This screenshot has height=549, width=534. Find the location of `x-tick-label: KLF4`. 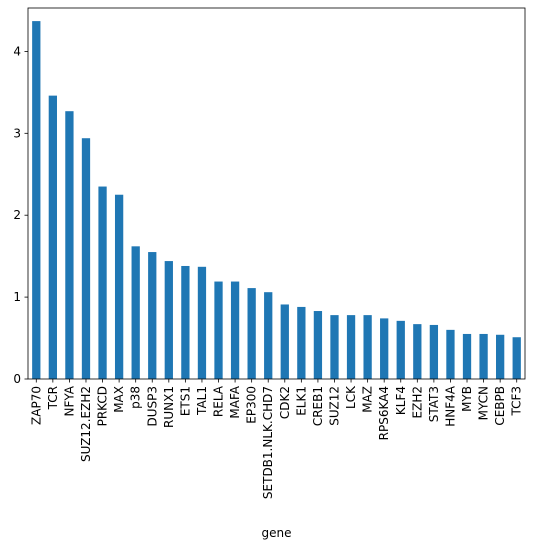

x-tick-label: KLF4 is located at coordinates (401, 400).